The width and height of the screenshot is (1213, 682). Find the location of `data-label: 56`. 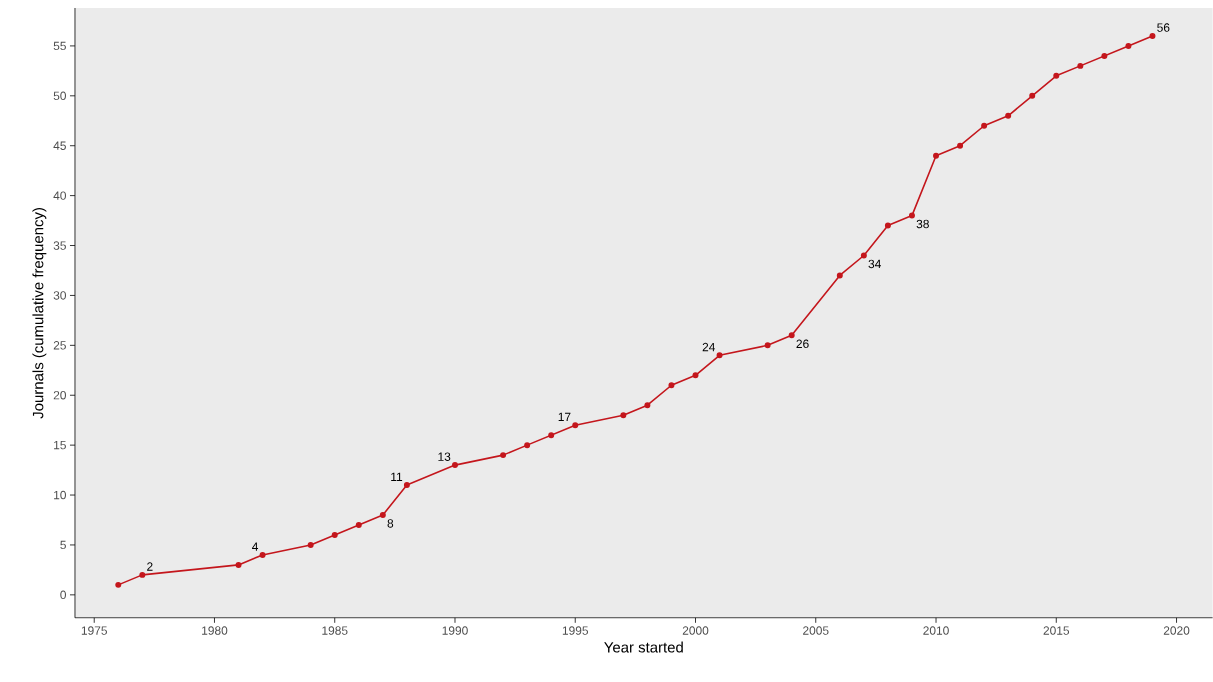

data-label: 56 is located at coordinates (1163, 27).